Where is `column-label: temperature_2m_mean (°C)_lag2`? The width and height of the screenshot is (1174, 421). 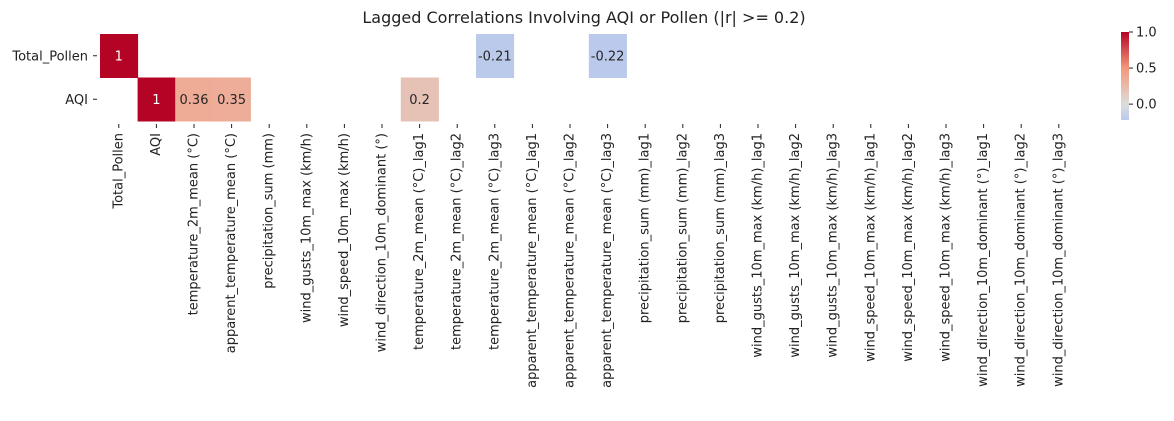
column-label: temperature_2m_mean (°C)_lag2 is located at coordinates (457, 241).